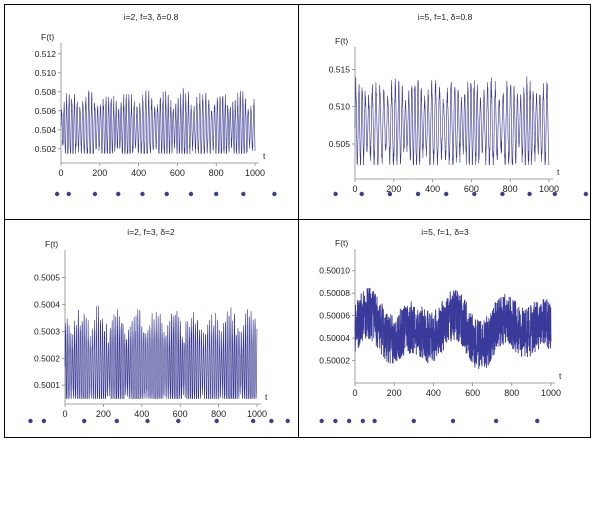  Describe the element at coordinates (151, 232) in the screenshot. I see `panel-title: i=2, f=3, δ=2` at that location.